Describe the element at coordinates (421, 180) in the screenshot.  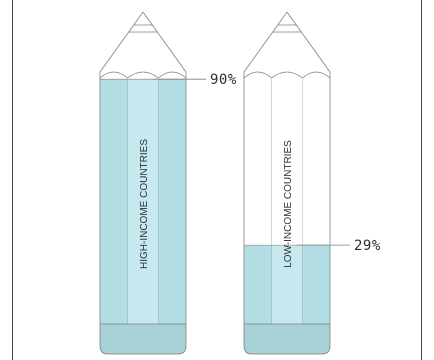
I see `frame-right-border` at that location.